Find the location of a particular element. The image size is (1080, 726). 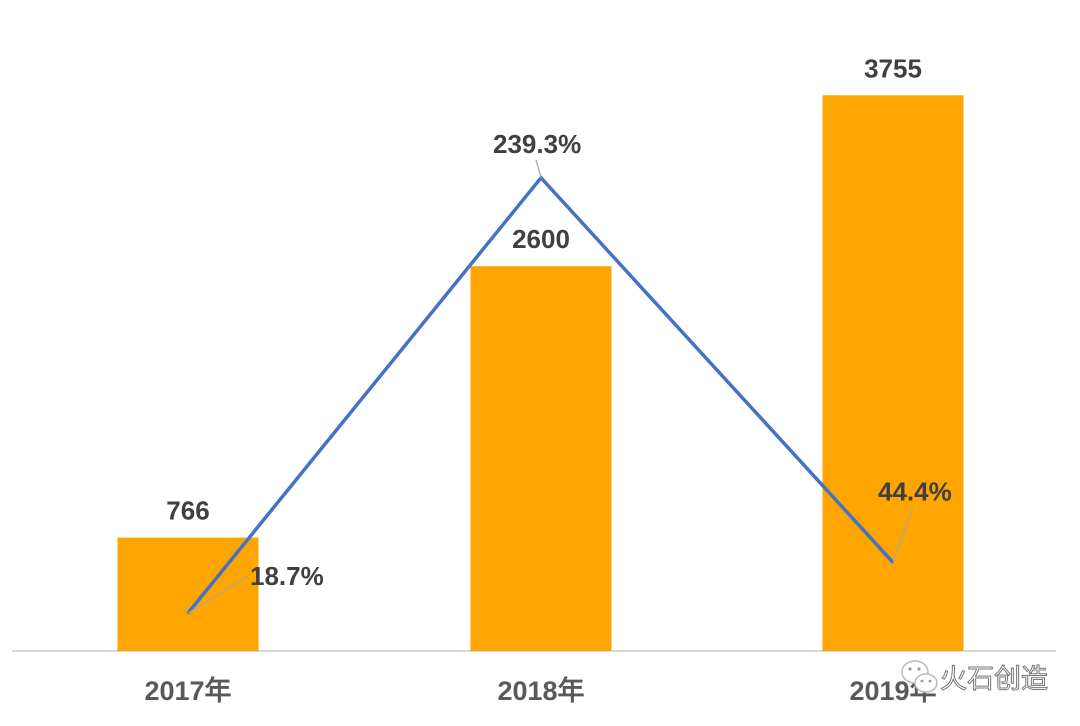

bar-2018年 is located at coordinates (541, 458).